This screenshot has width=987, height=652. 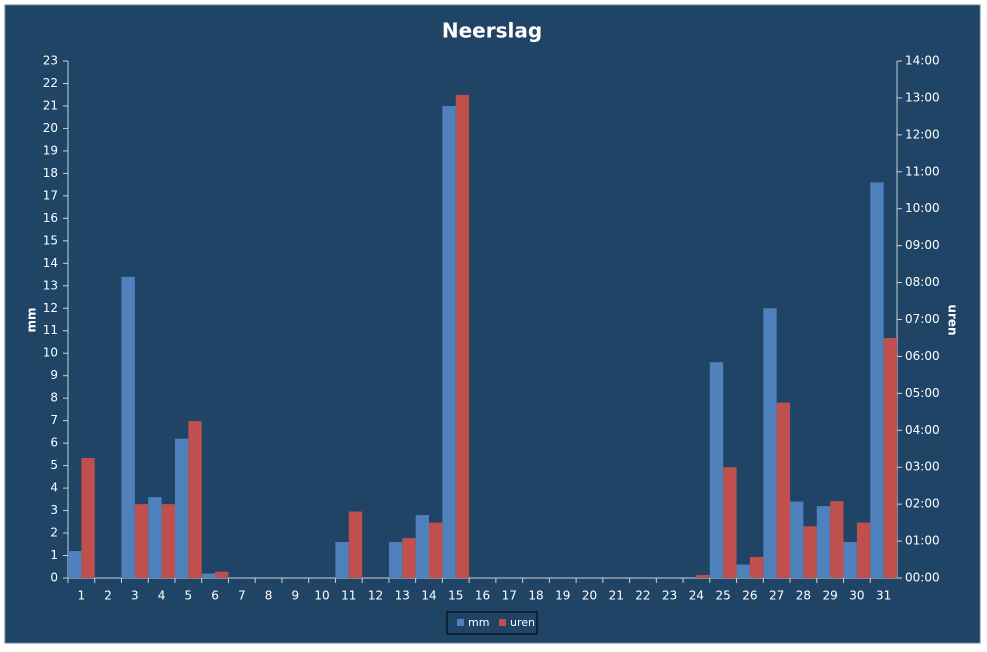 What do you see at coordinates (215, 596) in the screenshot?
I see `x-tick-label: 6` at bounding box center [215, 596].